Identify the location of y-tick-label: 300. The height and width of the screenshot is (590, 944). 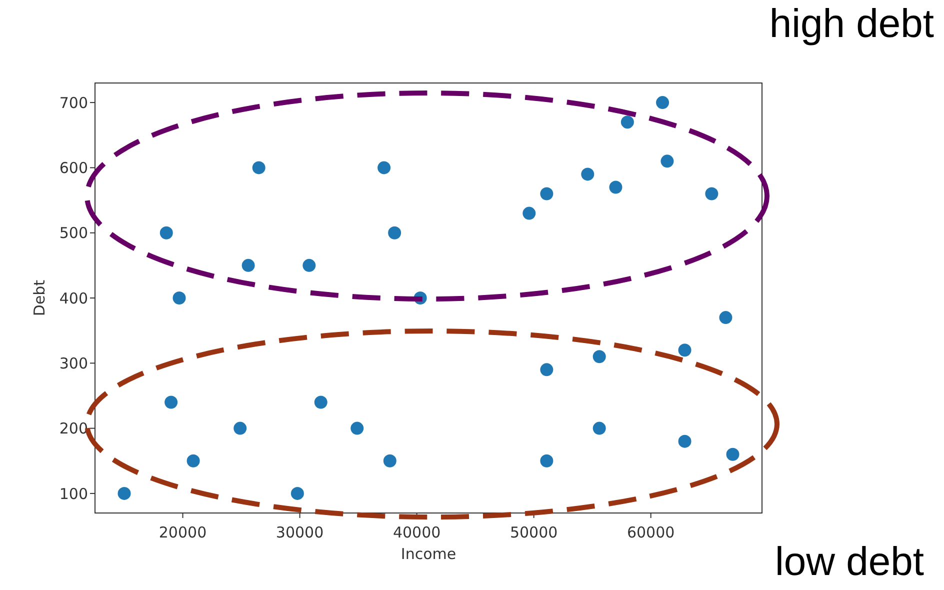
(73, 363).